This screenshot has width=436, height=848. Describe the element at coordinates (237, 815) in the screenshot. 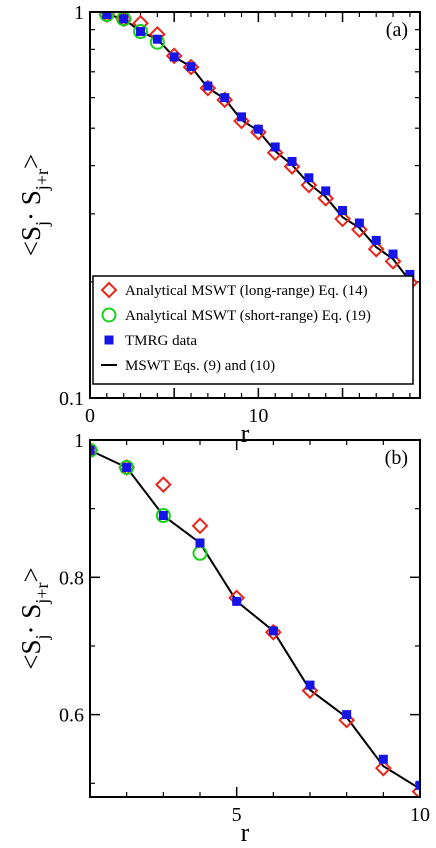

I see `x-tick-label: 5` at that location.